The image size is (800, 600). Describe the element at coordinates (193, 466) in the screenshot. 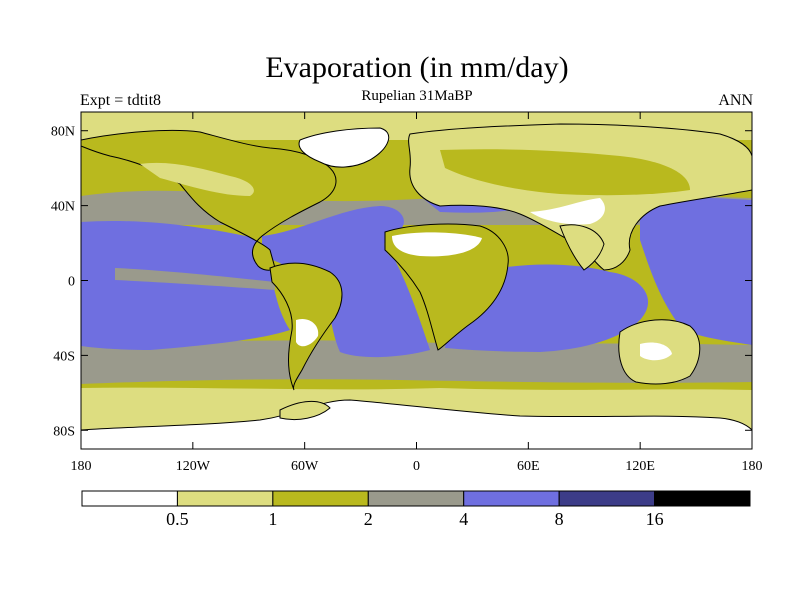

I see `lon-tick-label: 120W` at that location.